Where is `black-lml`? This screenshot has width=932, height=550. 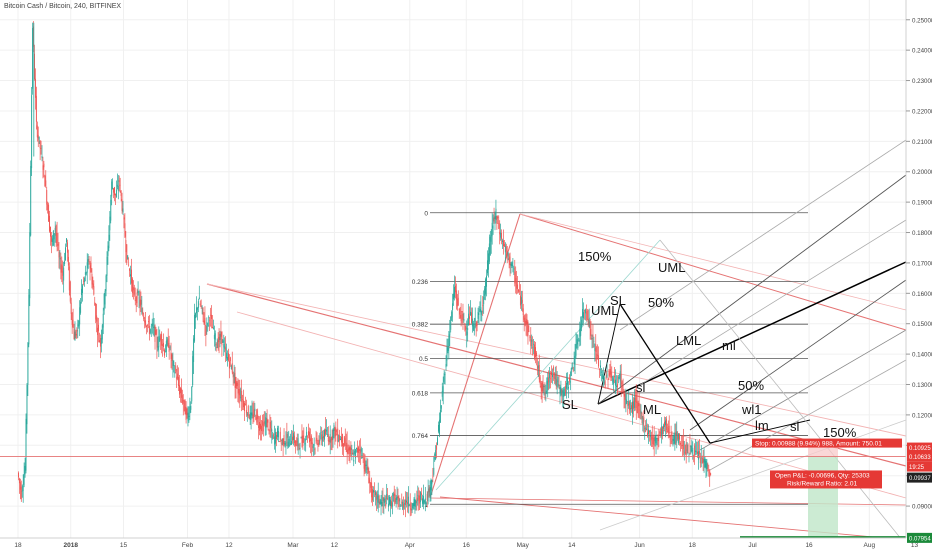
black-lml is located at coordinates (773, 302).